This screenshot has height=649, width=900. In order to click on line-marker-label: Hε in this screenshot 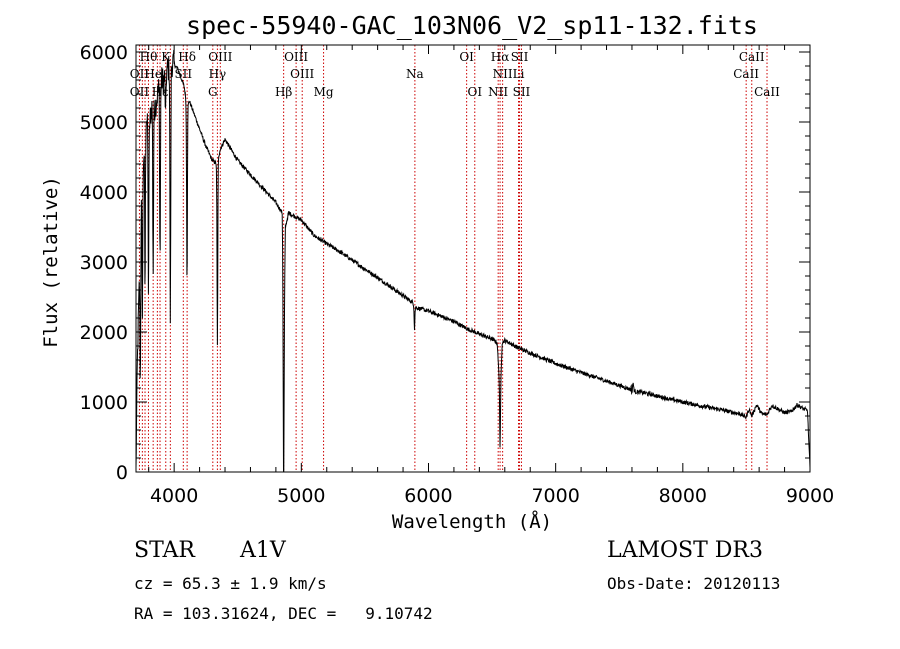, I will do `click(160, 92)`.